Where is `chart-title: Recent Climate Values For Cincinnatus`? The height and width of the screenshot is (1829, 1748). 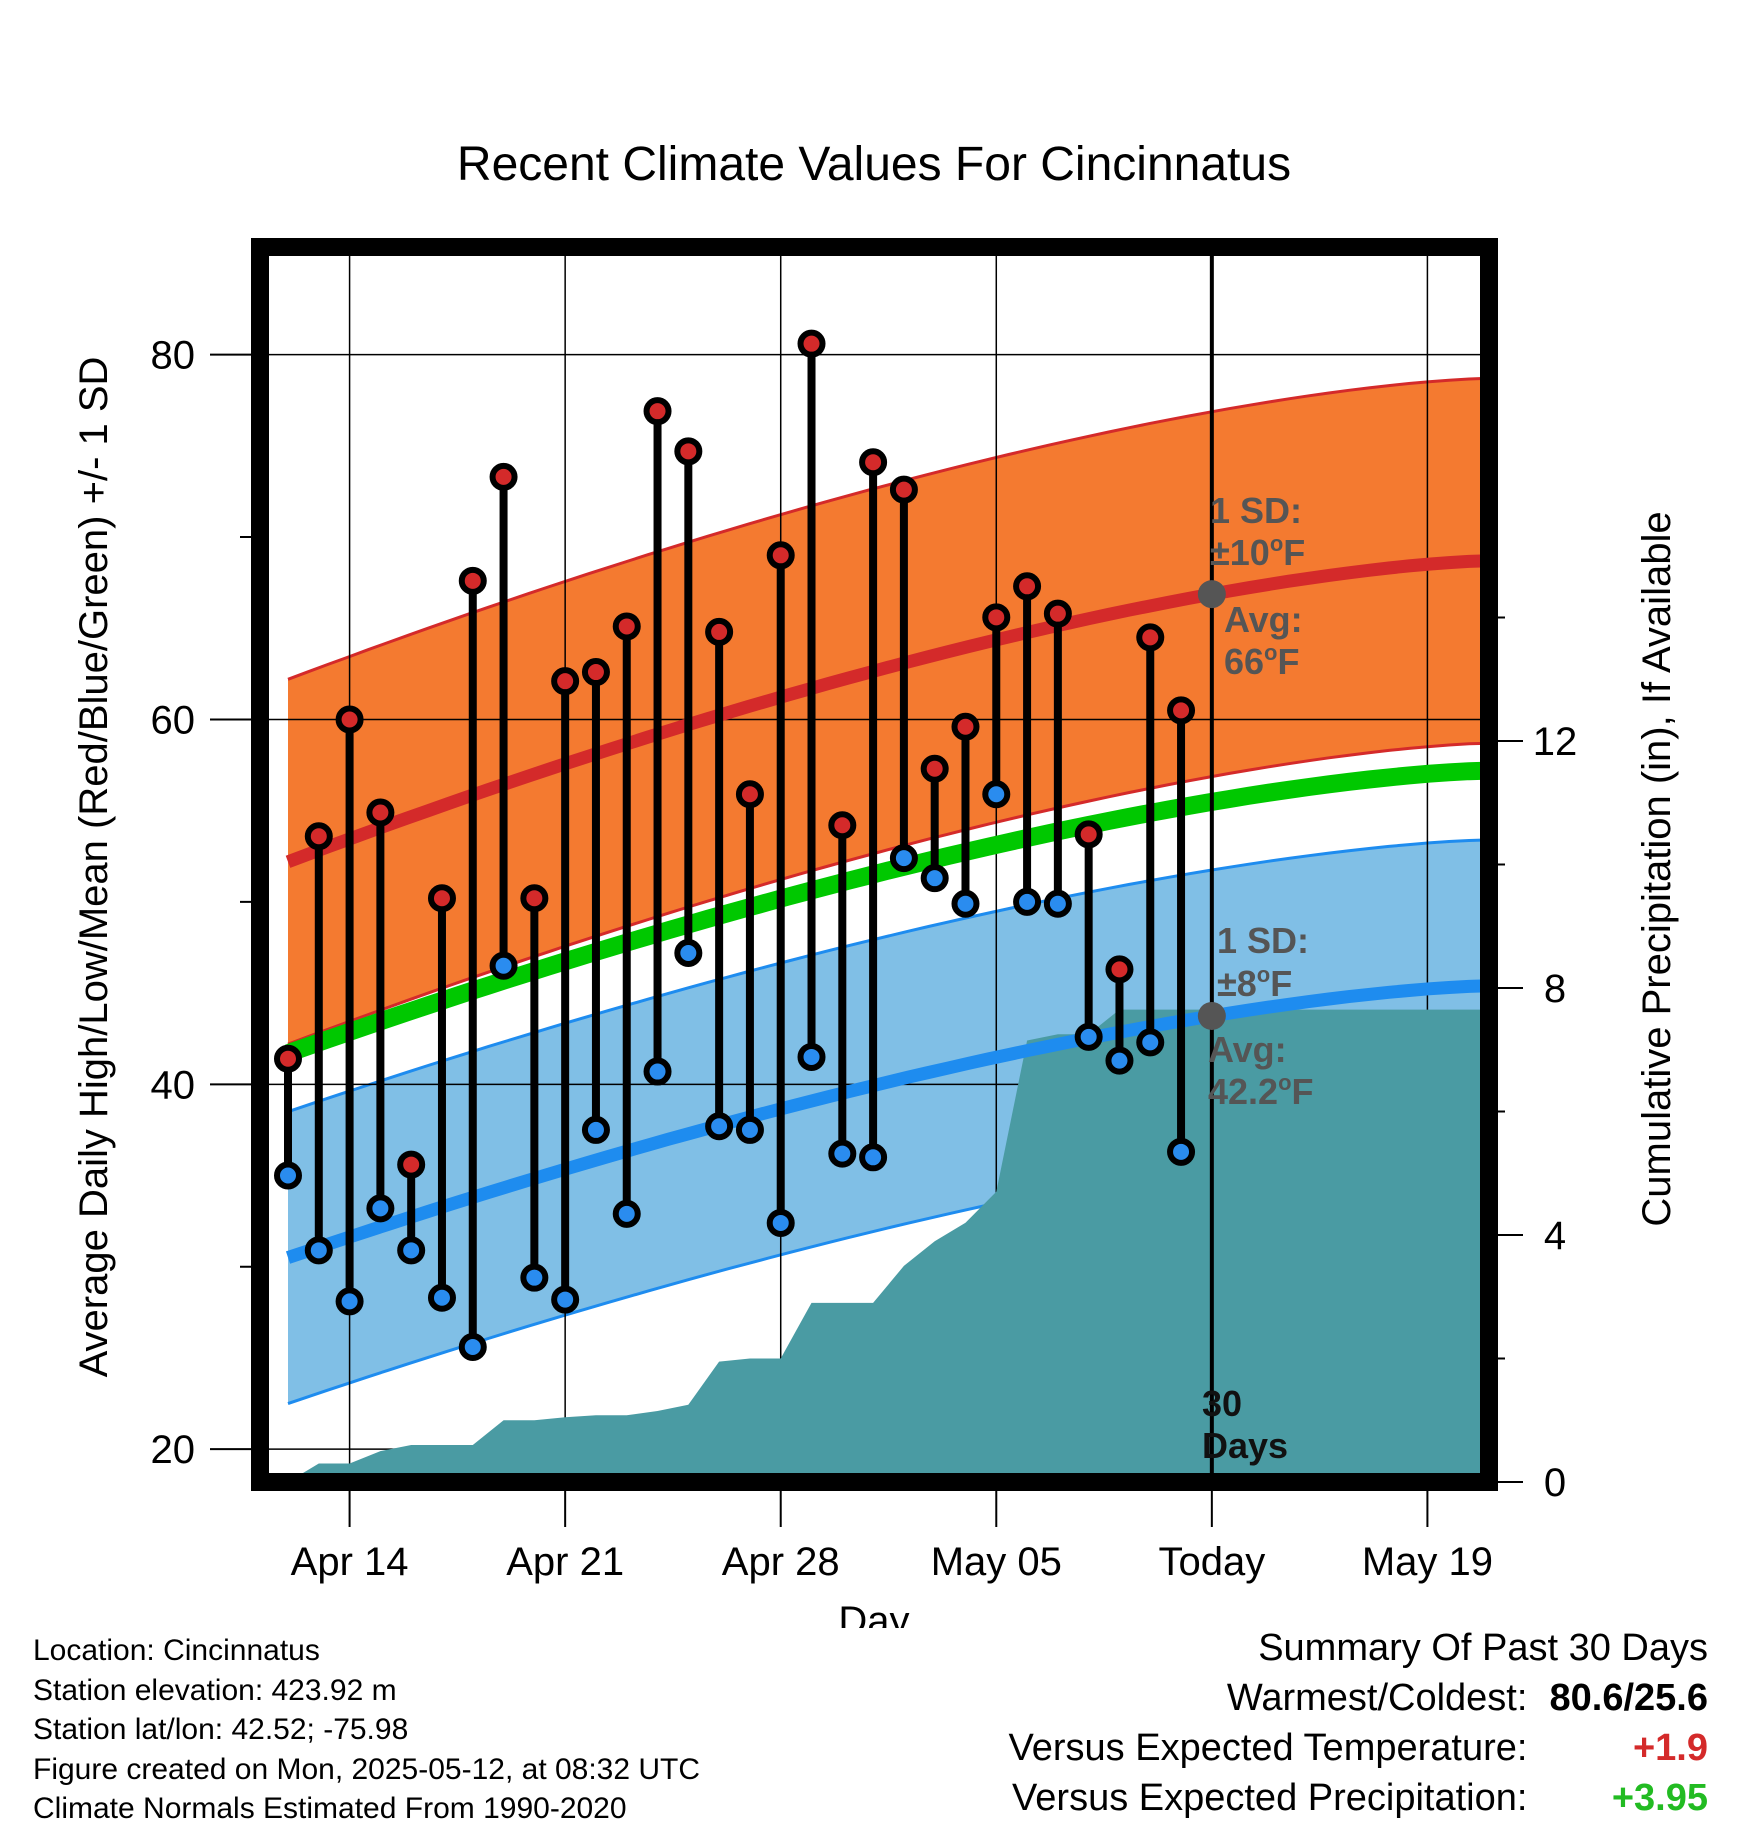
chart-title: Recent Climate Values For Cincinnatus is located at coordinates (874, 164).